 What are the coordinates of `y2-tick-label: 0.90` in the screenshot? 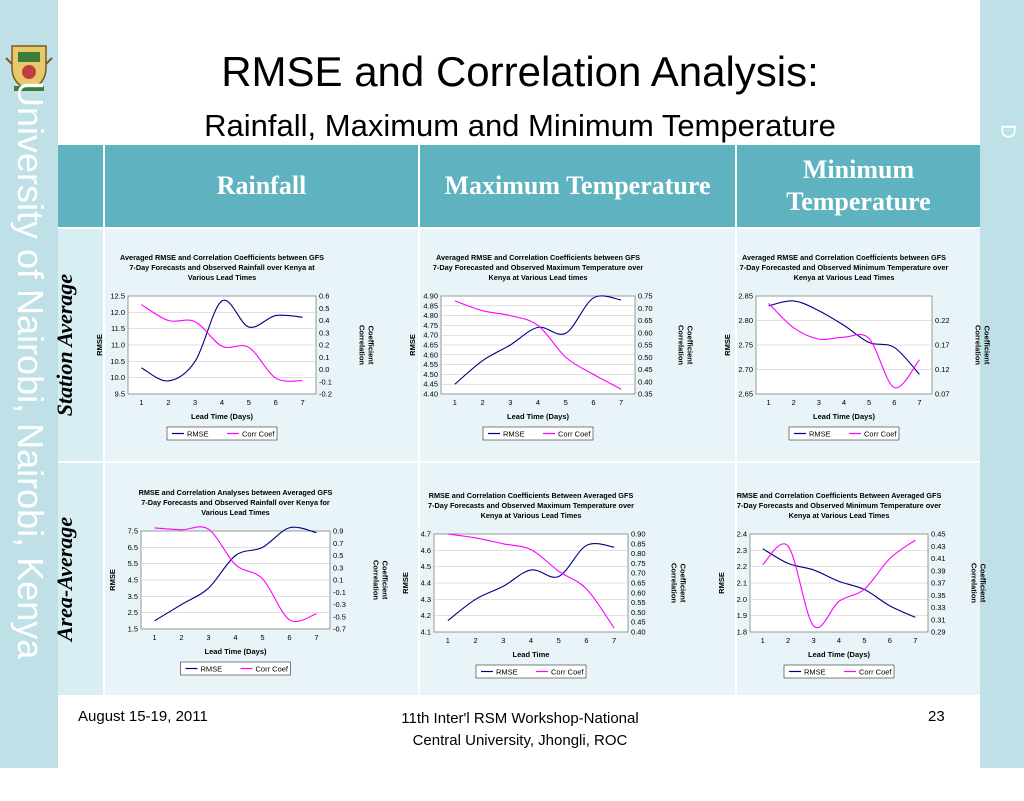 It's located at (638, 534).